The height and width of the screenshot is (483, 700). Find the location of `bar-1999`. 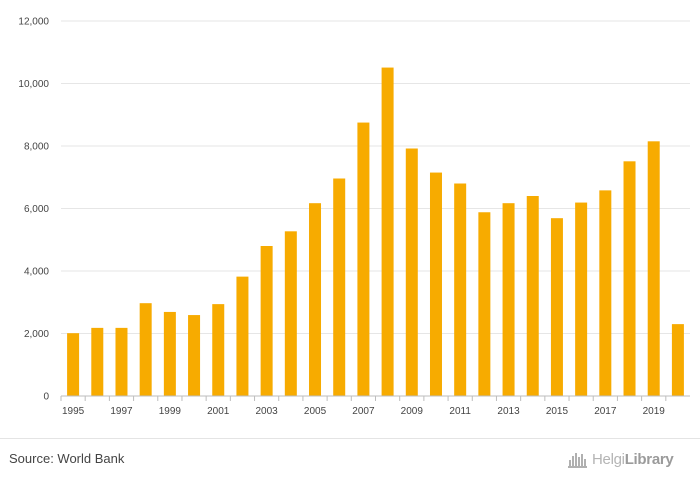

bar-1999 is located at coordinates (169, 353).